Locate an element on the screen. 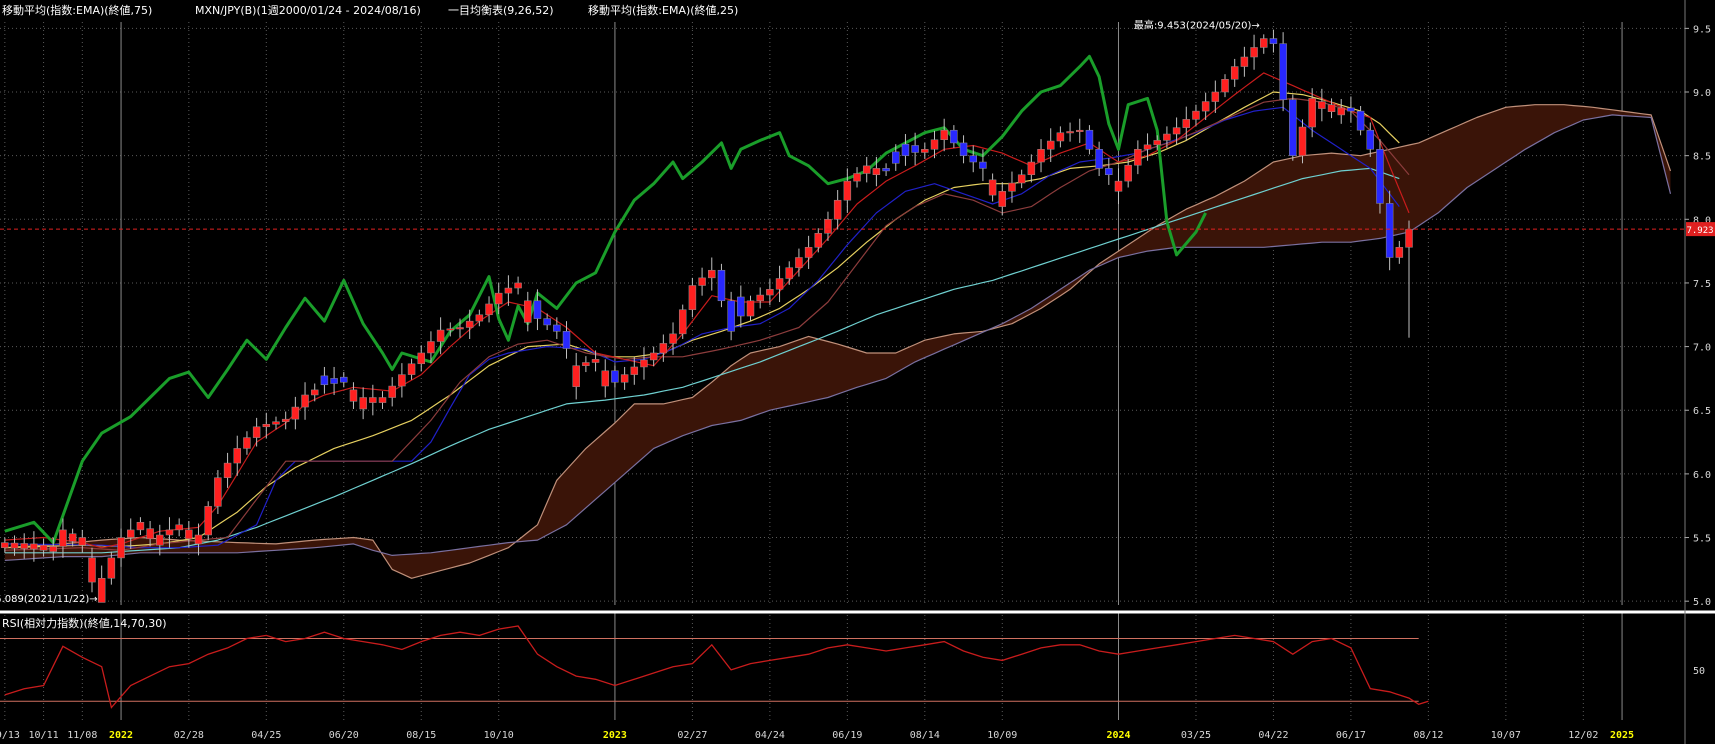 This screenshot has width=1715, height=744. rsi-tick-label: 50 is located at coordinates (1699, 671).